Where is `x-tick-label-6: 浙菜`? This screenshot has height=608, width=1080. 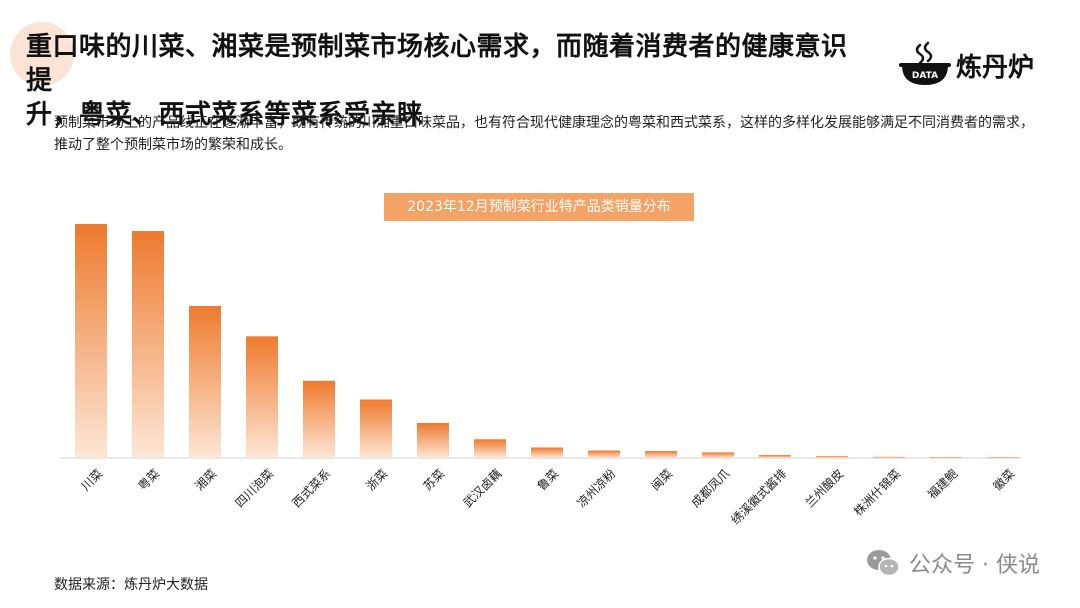
x-tick-label-6: 浙菜 is located at coordinates (376, 479).